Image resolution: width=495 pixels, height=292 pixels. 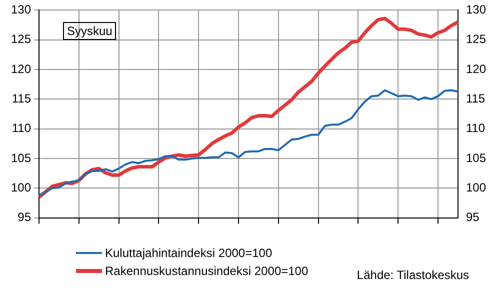 What do you see at coordinates (21, 157) in the screenshot?
I see `y-tick-label: 105` at bounding box center [21, 157].